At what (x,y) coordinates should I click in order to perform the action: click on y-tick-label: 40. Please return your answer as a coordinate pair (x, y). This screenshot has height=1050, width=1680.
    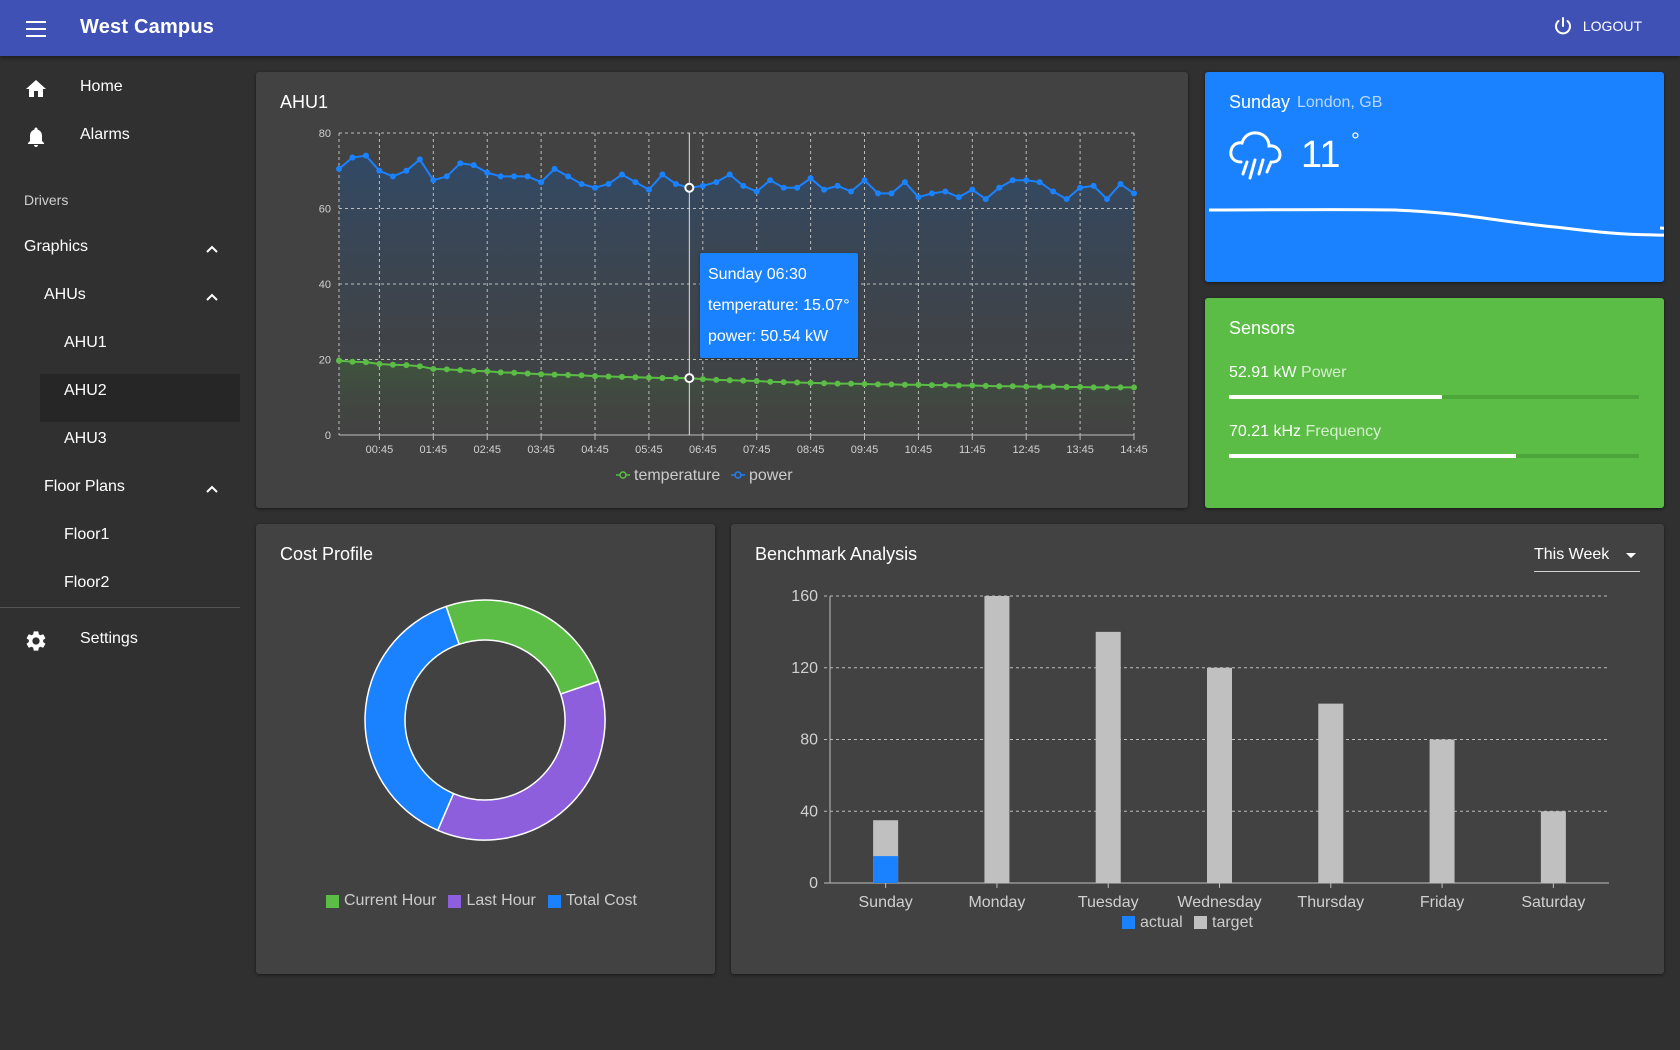
    Looking at the image, I should click on (809, 811).